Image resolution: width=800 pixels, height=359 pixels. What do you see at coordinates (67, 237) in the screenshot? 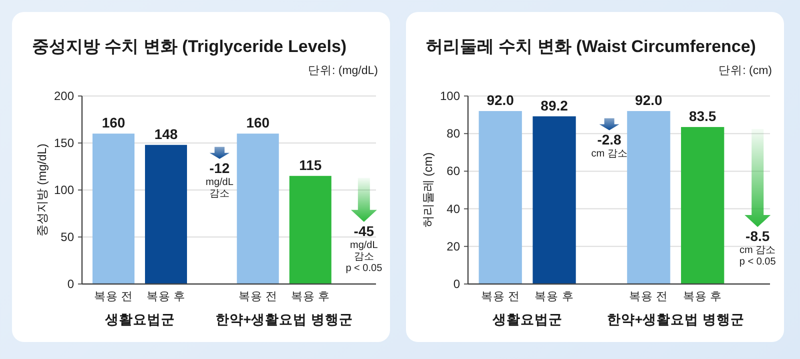
I see `y-tick-label: 50` at bounding box center [67, 237].